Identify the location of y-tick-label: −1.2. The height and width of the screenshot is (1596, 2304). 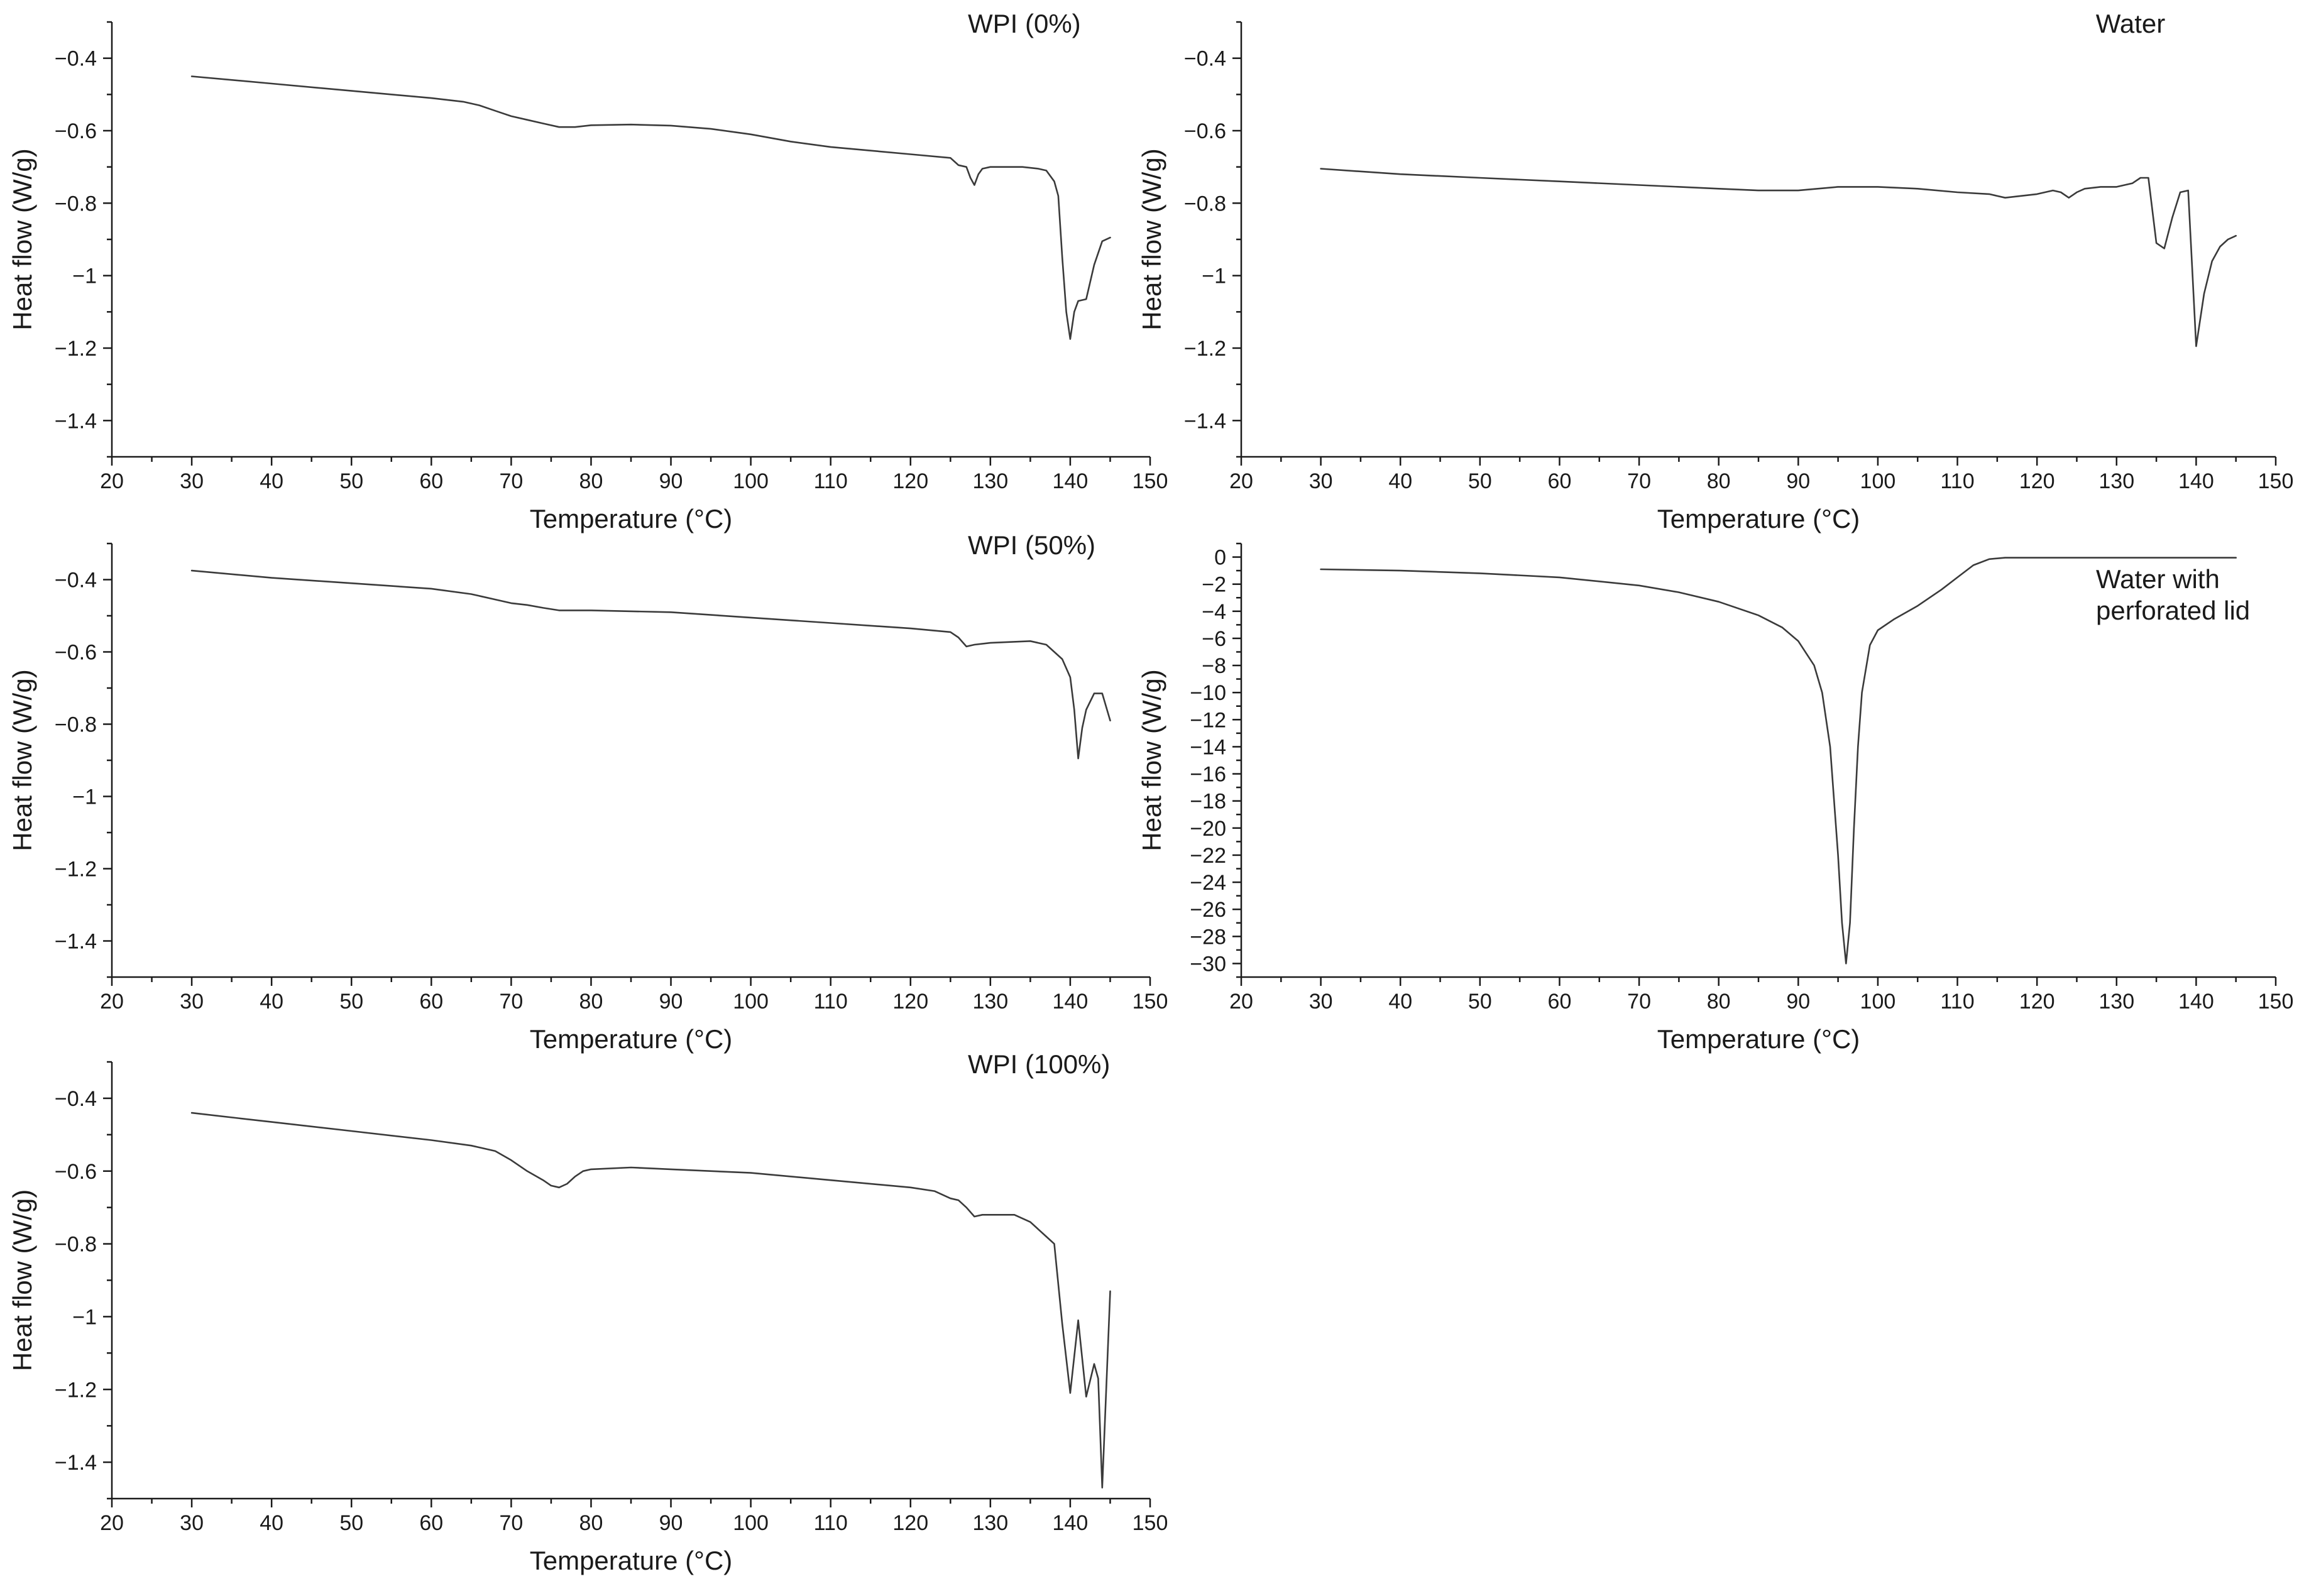
(1205, 349).